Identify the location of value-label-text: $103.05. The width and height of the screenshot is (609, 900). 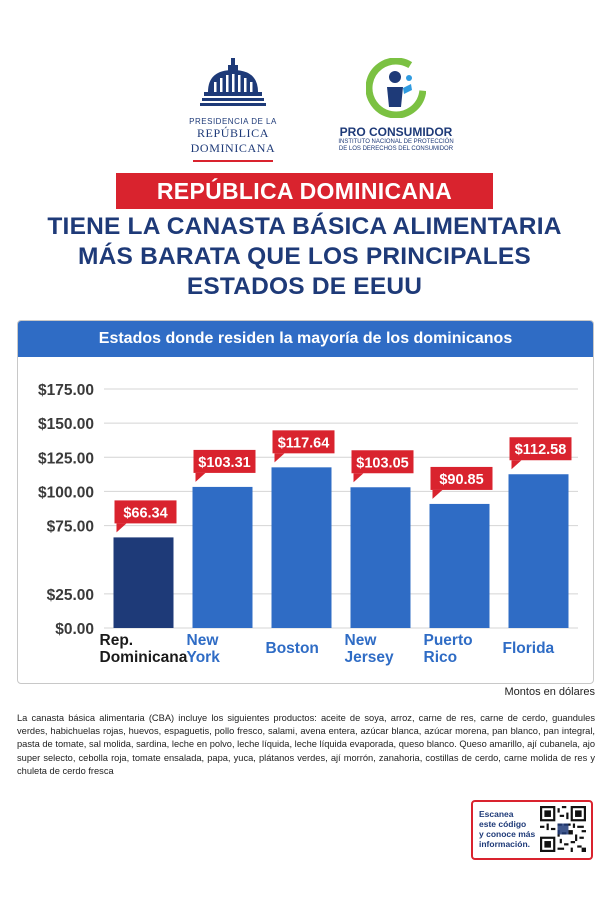
(382, 463).